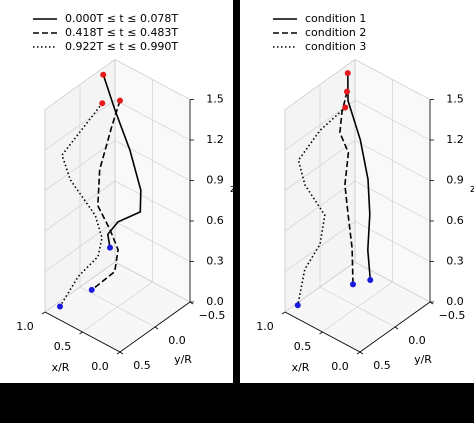 The image size is (474, 423). I want to click on legend-label: condition 1, so click(335, 18).